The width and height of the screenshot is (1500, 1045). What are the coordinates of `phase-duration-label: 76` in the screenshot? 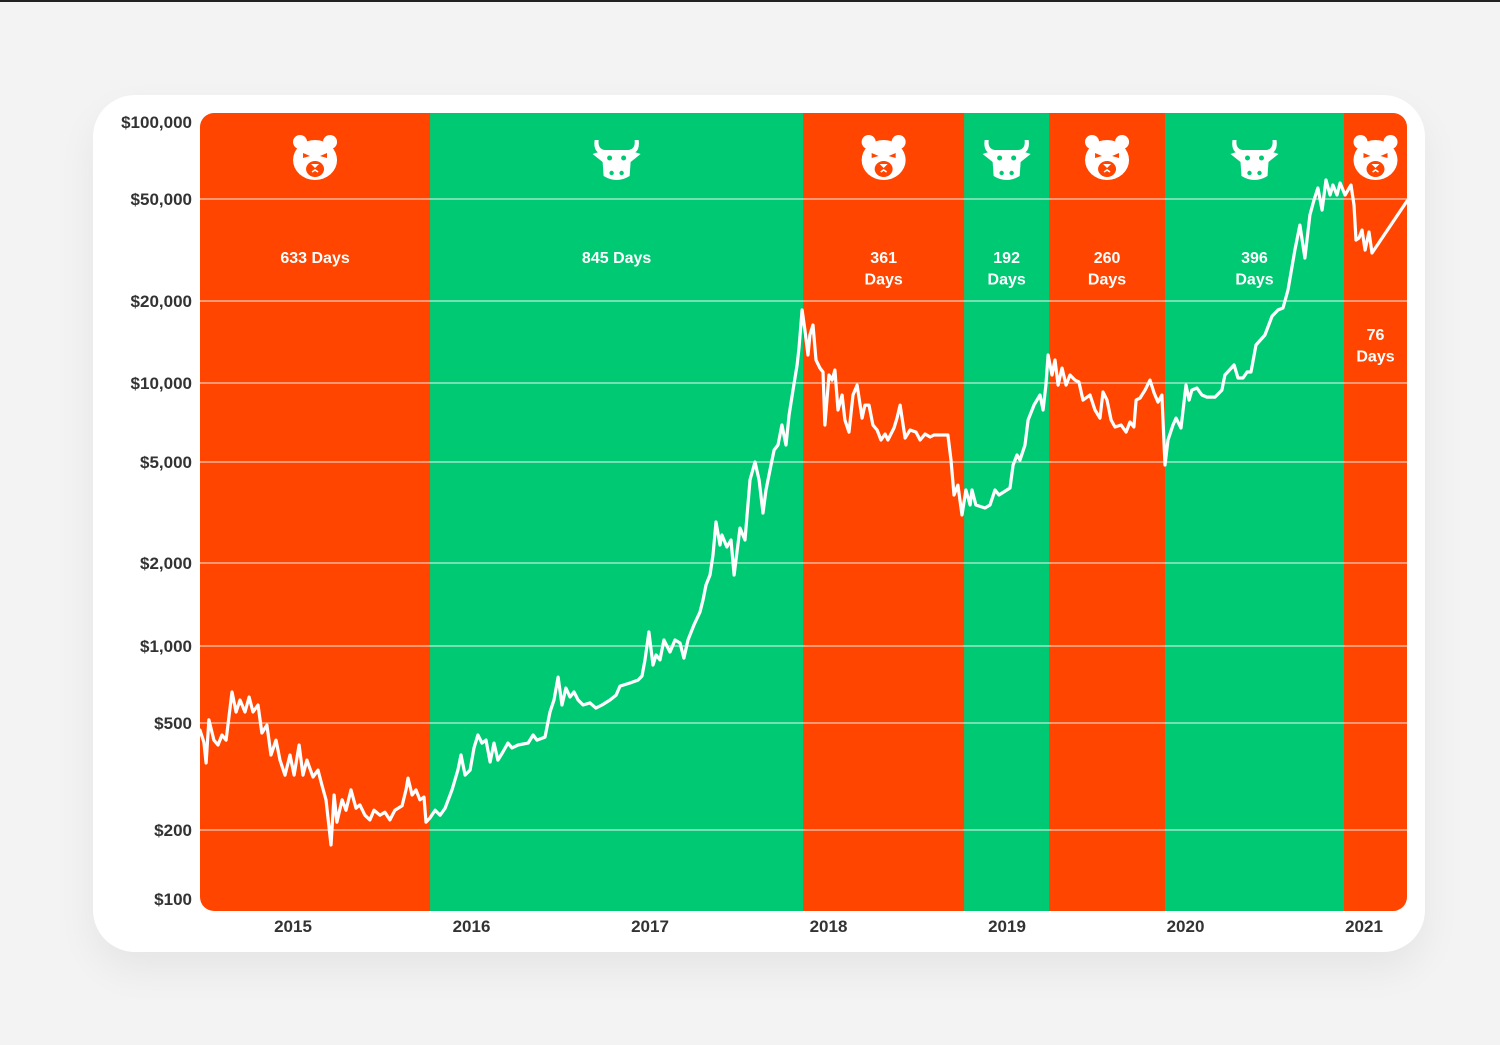 It's located at (1376, 335).